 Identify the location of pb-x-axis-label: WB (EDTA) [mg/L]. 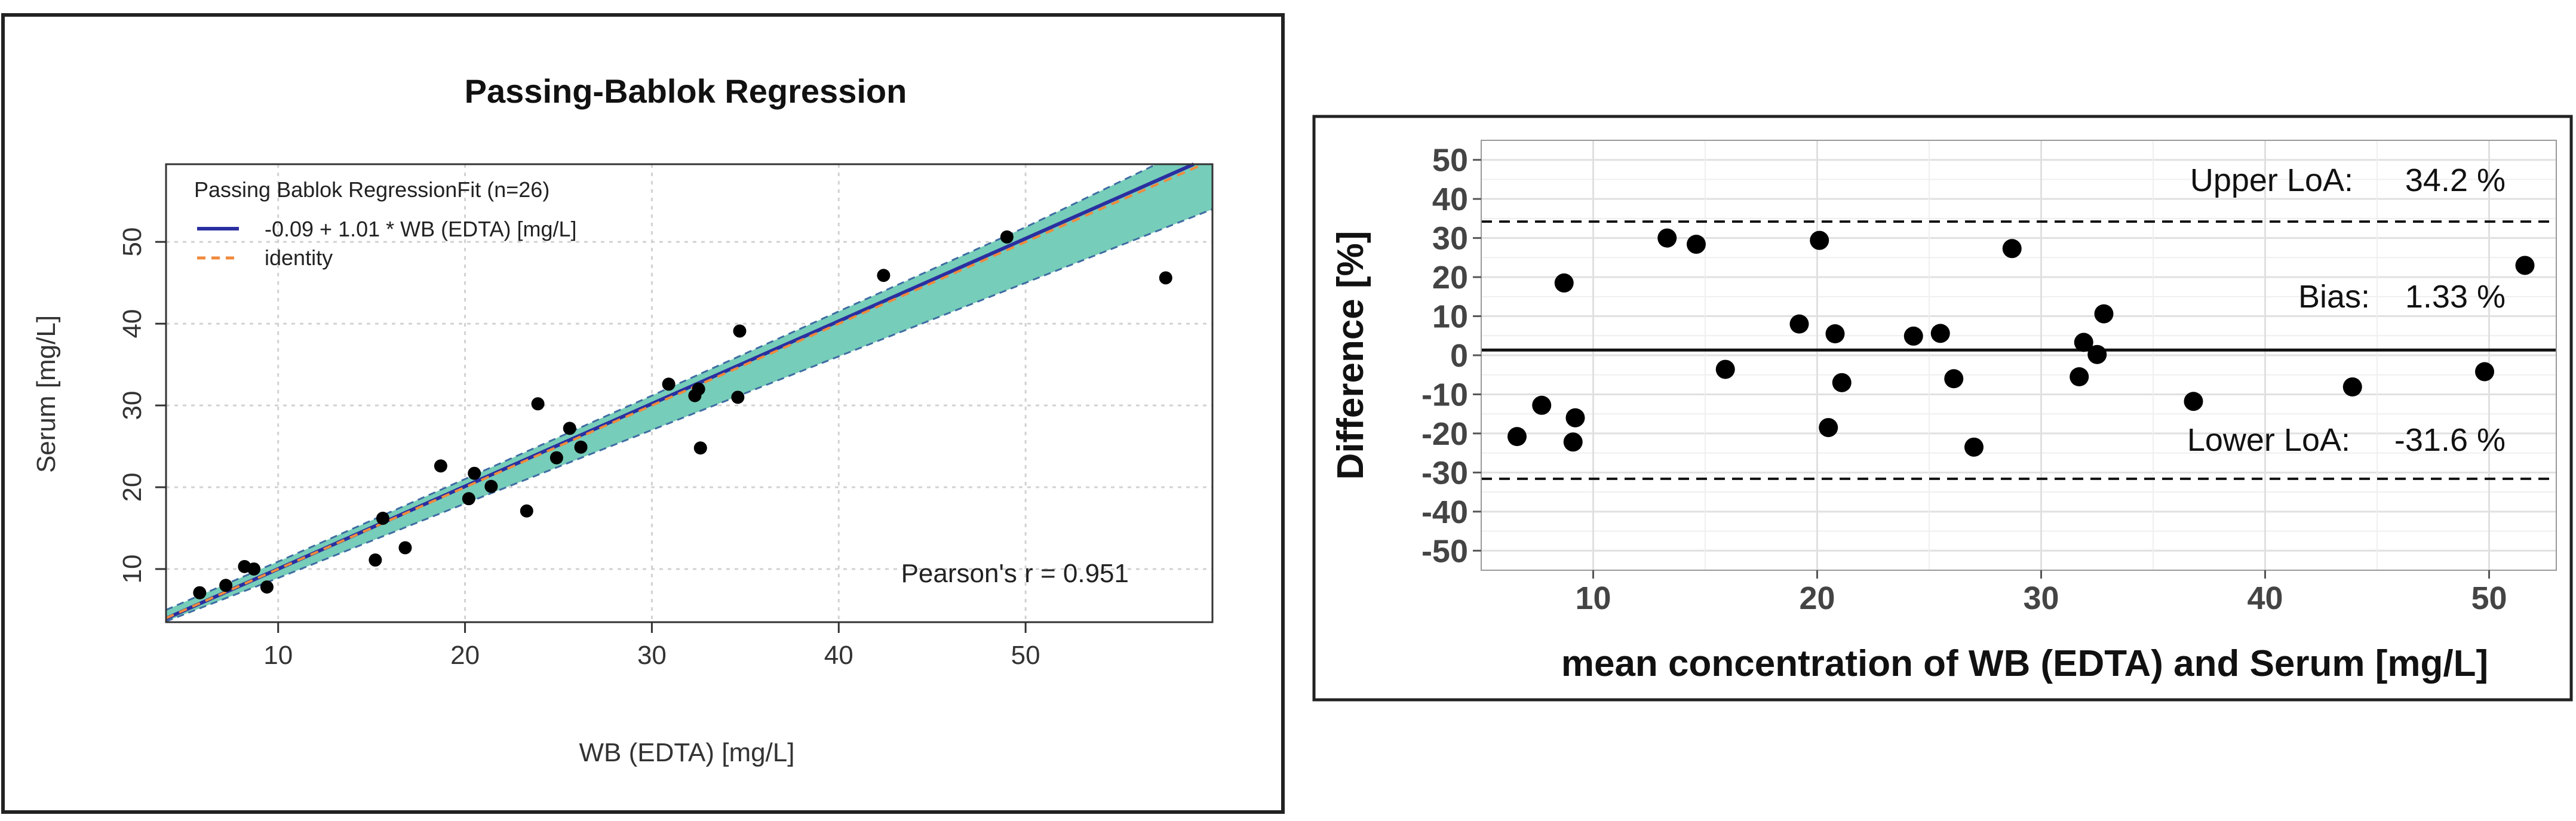
(687, 752).